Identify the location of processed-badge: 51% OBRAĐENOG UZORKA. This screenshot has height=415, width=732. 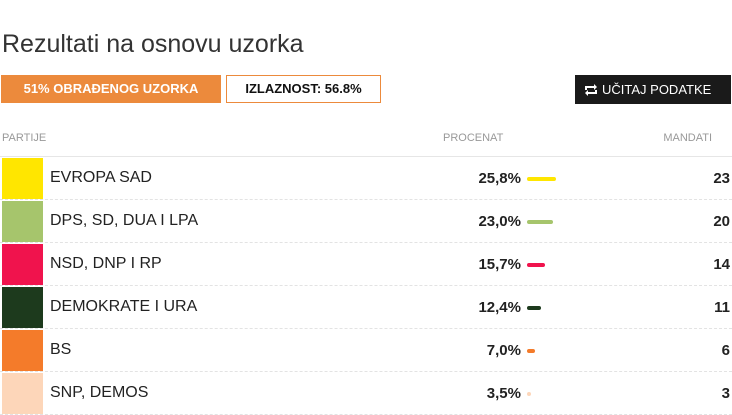
(111, 89).